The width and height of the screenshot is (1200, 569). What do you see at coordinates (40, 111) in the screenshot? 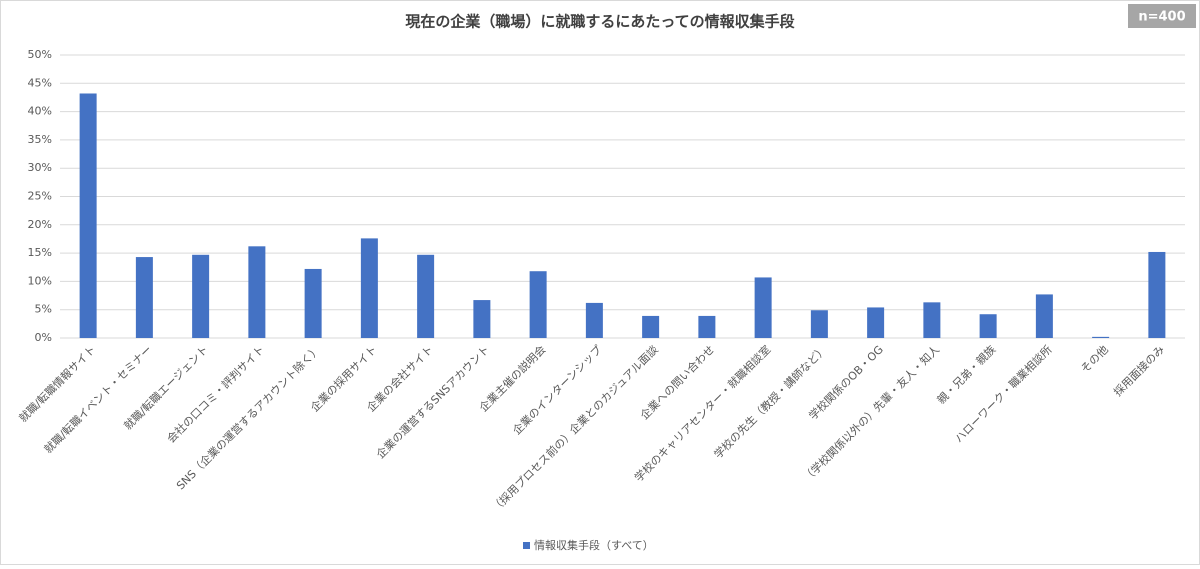
I see `y-tick-label: 40%` at bounding box center [40, 111].